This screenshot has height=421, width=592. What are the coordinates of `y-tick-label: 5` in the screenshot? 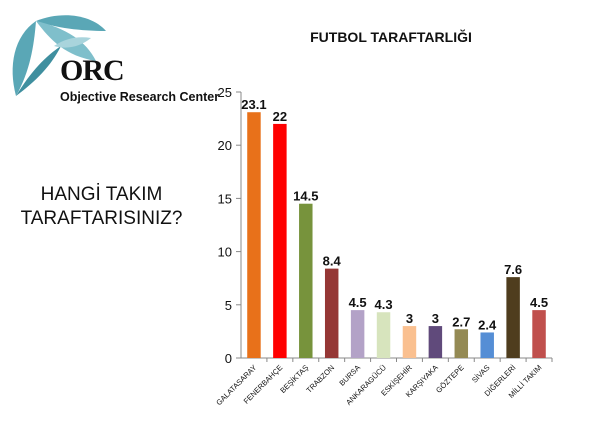 It's located at (228, 305).